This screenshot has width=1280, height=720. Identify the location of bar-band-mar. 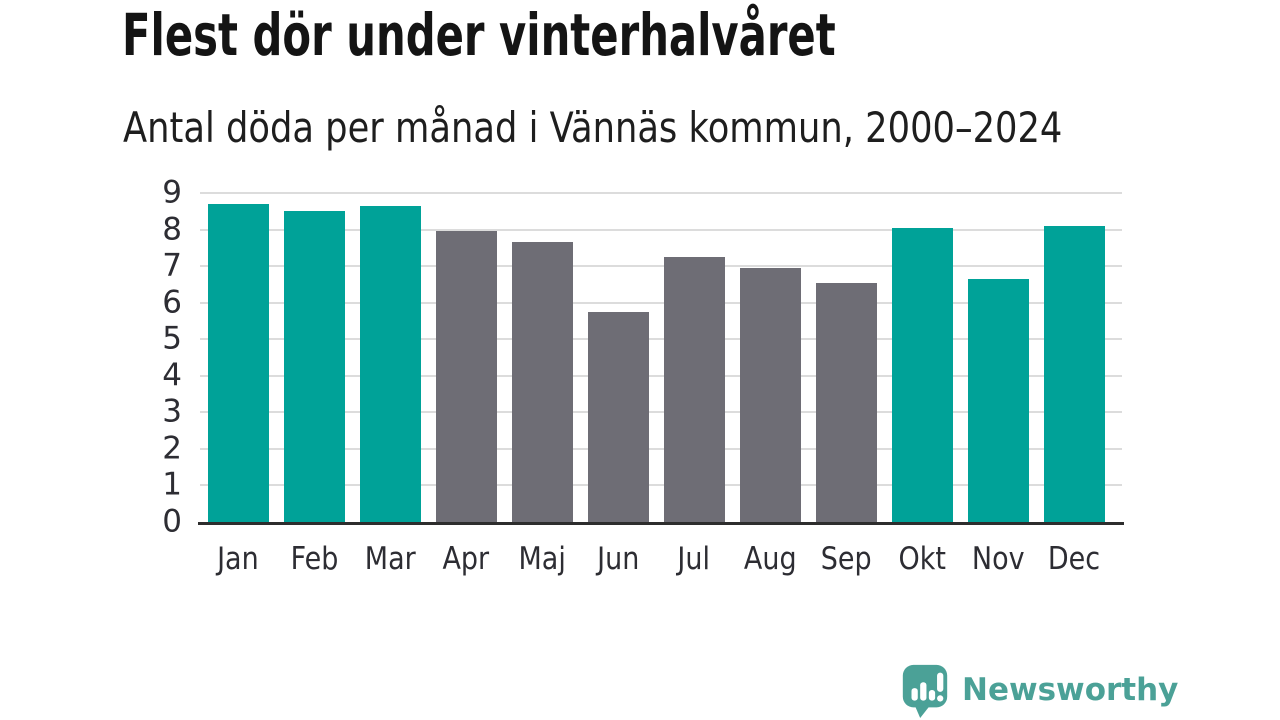
(390, 357).